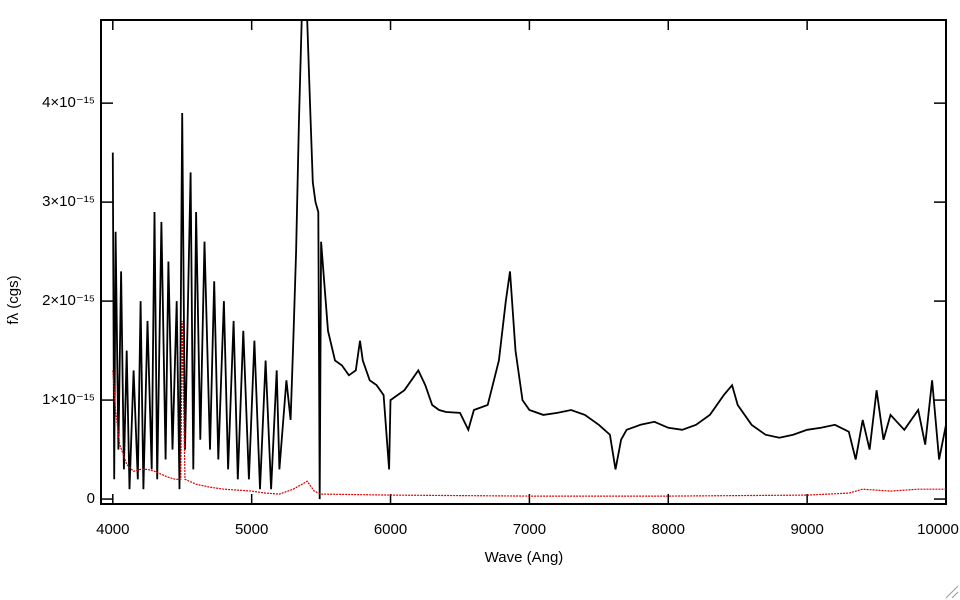  What do you see at coordinates (13, 299) in the screenshot?
I see `y-axis-label: fλ (cgs)` at bounding box center [13, 299].